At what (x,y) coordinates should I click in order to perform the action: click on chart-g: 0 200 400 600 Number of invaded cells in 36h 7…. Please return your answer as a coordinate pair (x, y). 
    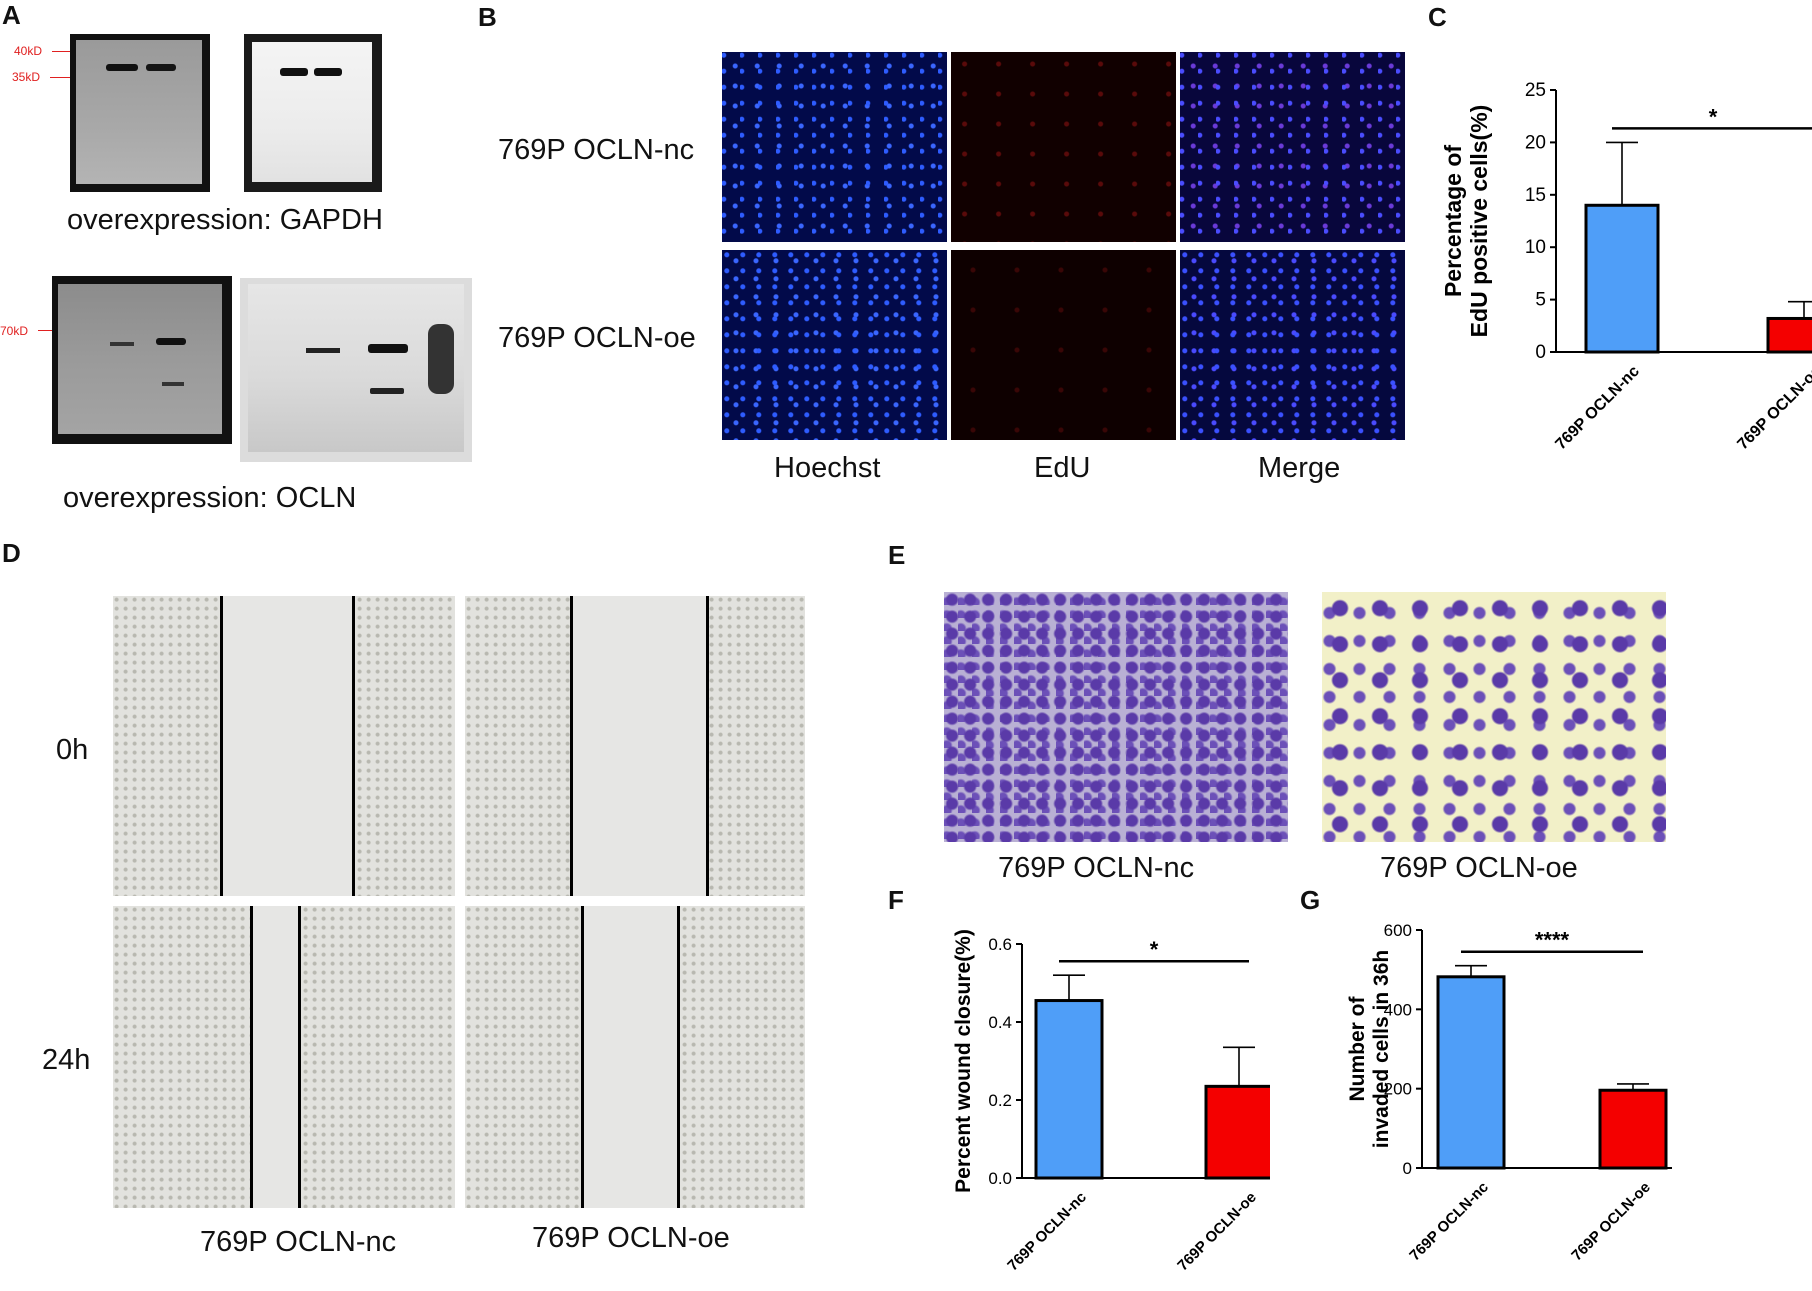
    Looking at the image, I should click on (1509, 1093).